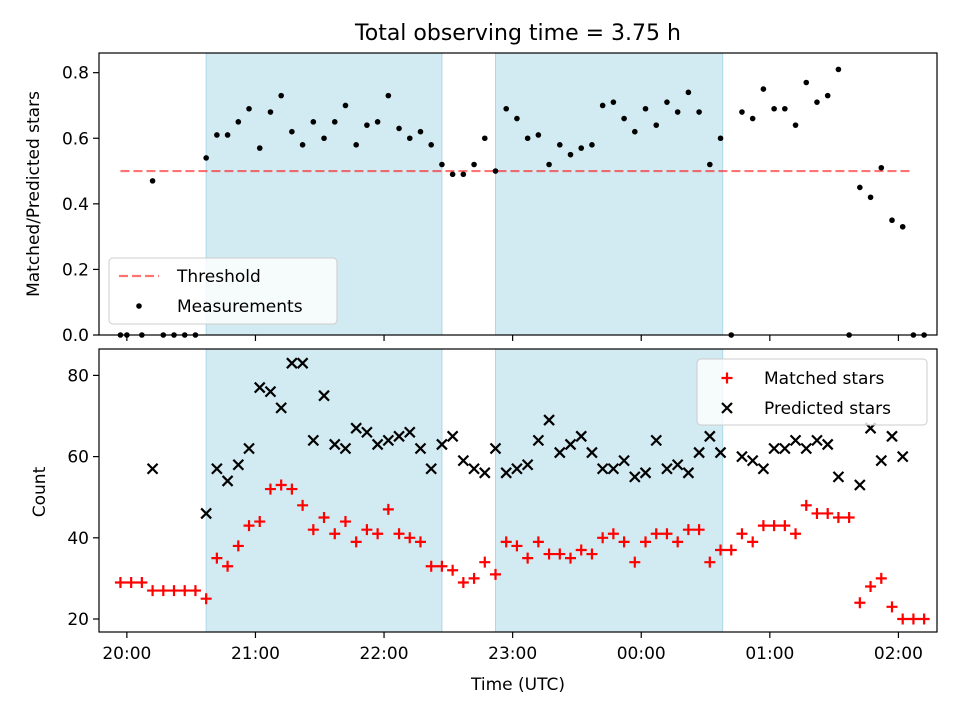 The height and width of the screenshot is (720, 960). Describe the element at coordinates (40, 491) in the screenshot. I see `bottom-y-axis-label: Count` at that location.